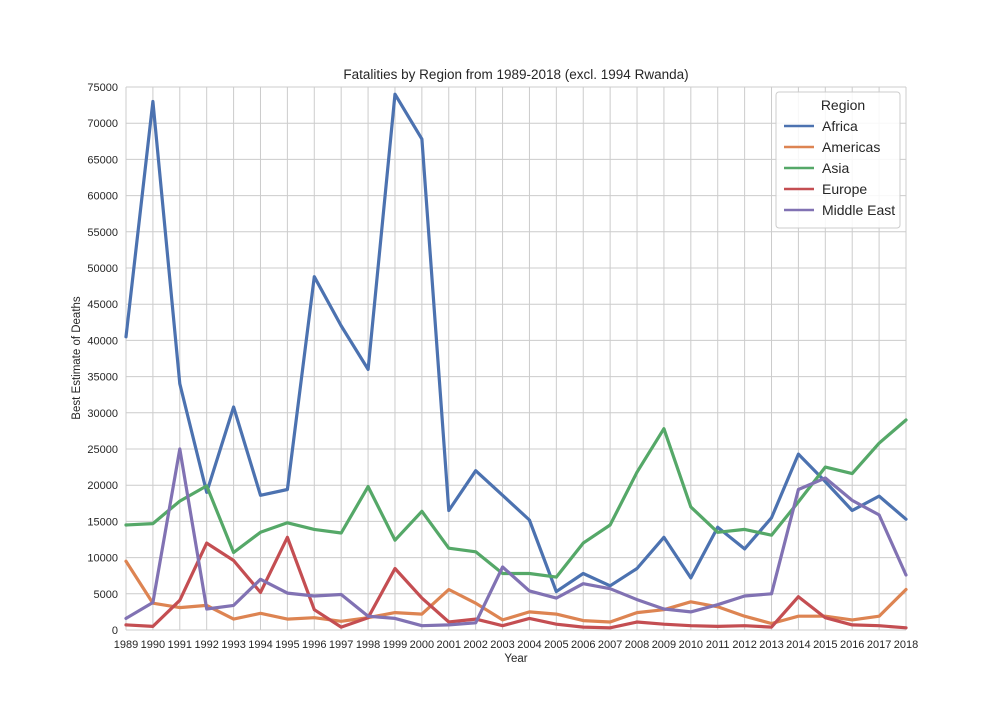  I want to click on y-tick-label: 70000, so click(102, 124).